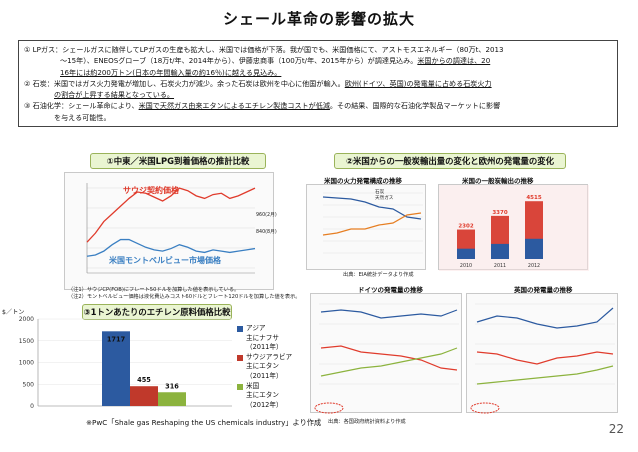  I want to click on ethylene-value-label: 1717, so click(116, 339).